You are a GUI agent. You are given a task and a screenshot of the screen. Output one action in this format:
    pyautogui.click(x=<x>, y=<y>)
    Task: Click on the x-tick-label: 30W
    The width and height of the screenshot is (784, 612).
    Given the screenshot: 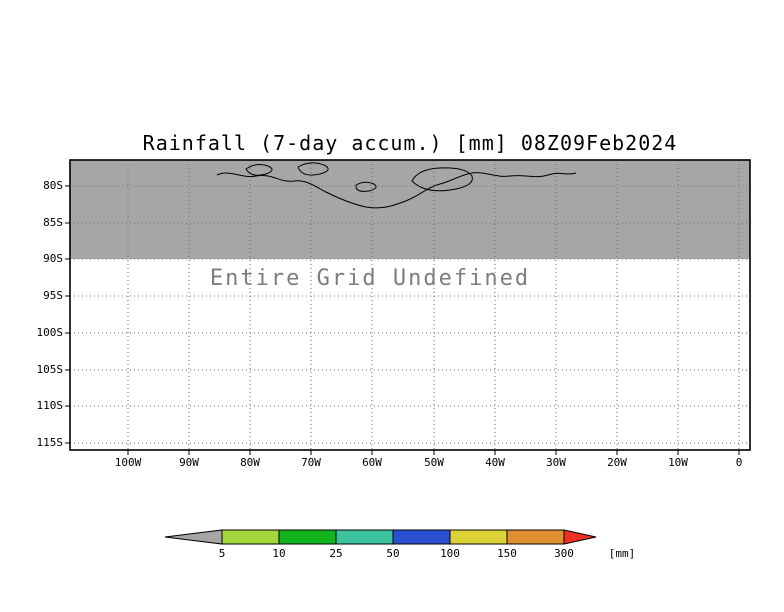 What is the action you would take?
    pyautogui.click(x=556, y=462)
    